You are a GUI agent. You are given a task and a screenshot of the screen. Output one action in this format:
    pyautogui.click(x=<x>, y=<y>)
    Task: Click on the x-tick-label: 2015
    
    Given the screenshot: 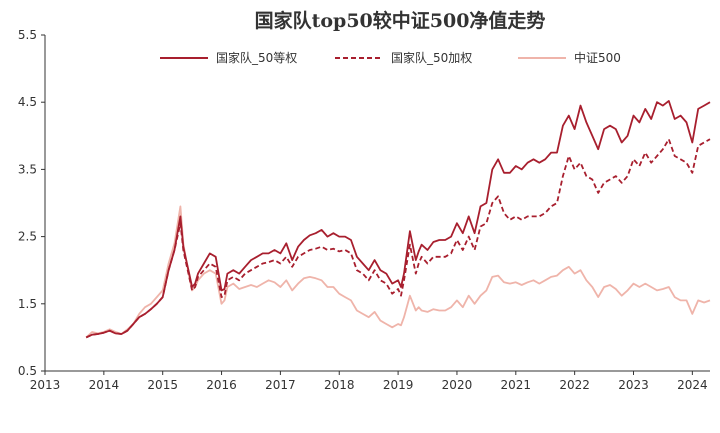 What is the action you would take?
    pyautogui.click(x=162, y=385)
    